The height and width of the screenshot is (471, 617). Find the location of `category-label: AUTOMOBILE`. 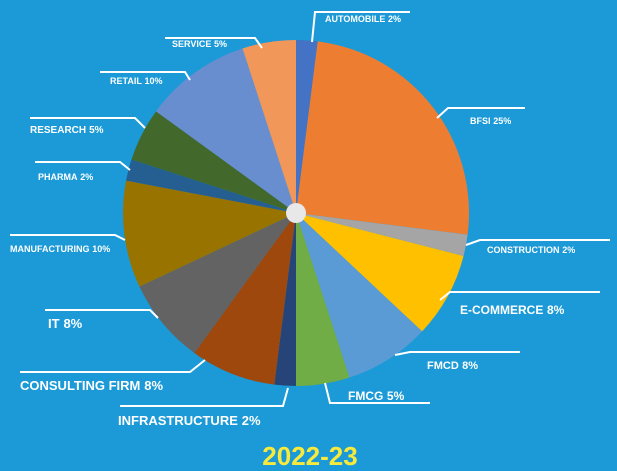

category-label: AUTOMOBILE is located at coordinates (355, 19).